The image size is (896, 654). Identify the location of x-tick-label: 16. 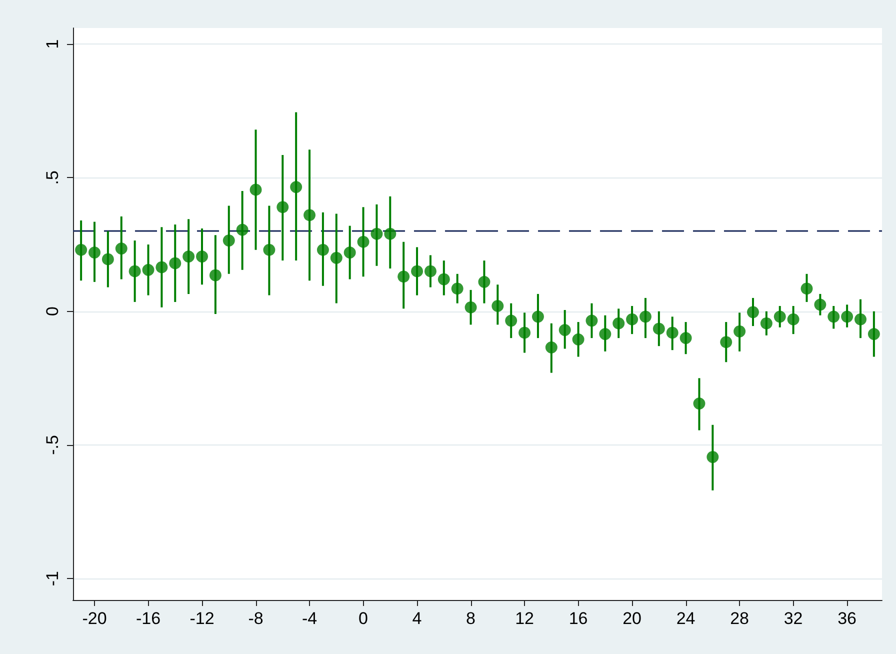
(578, 618).